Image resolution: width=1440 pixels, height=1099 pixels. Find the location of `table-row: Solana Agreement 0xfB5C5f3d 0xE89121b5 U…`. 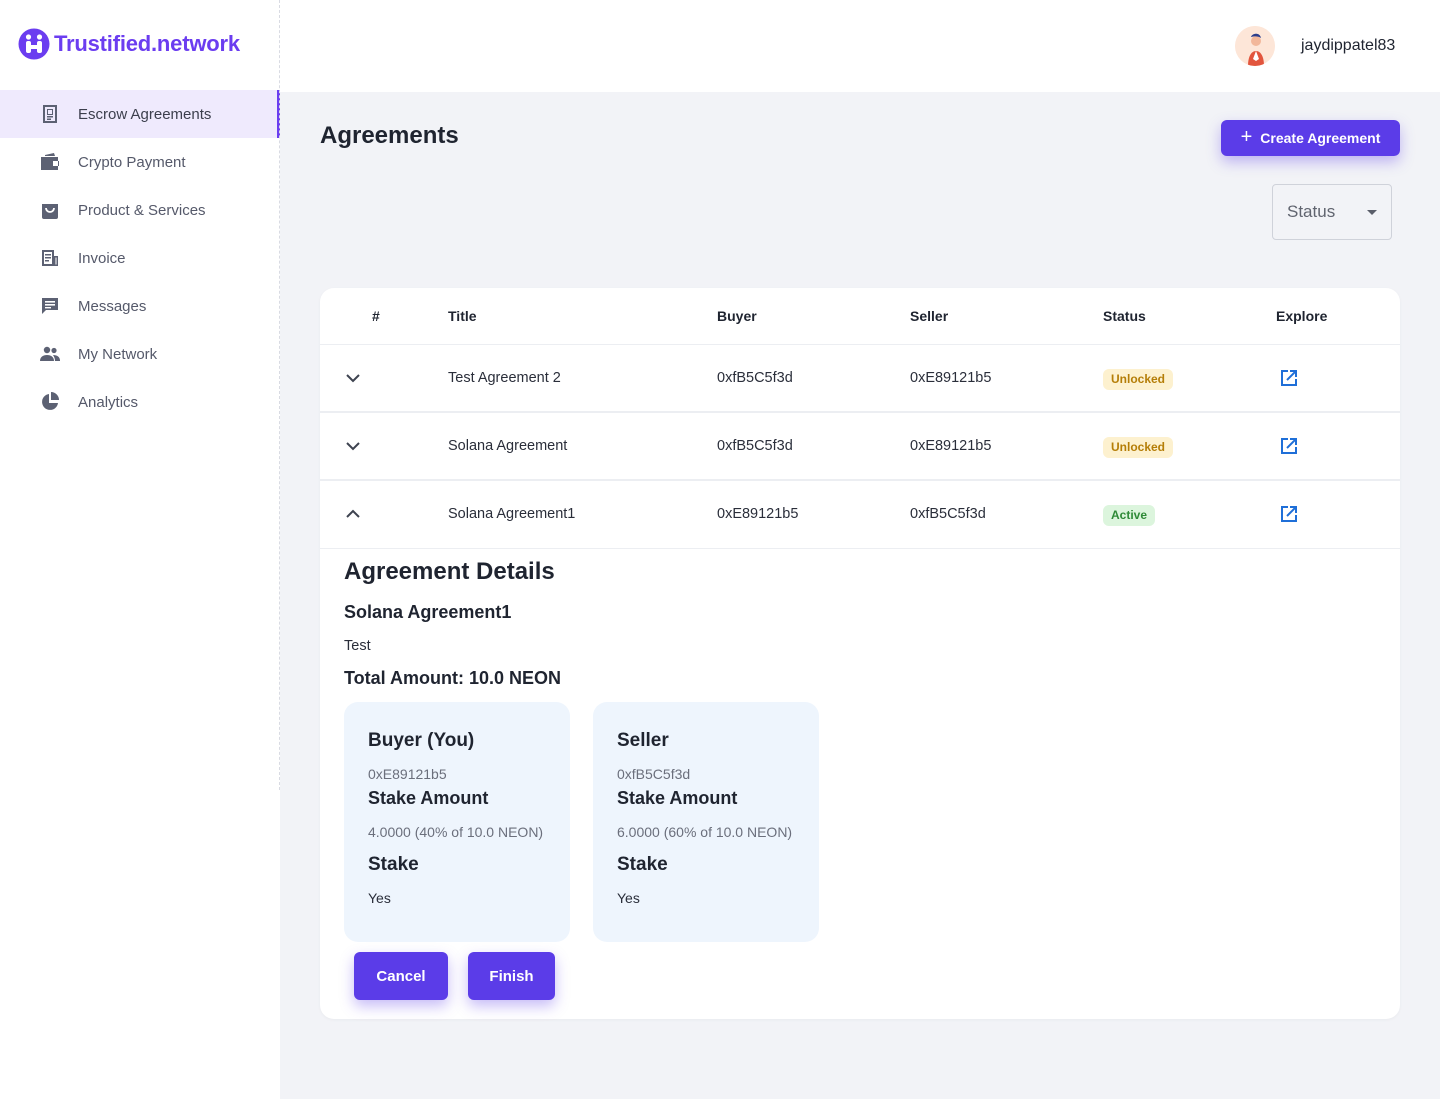

table-row: Solana Agreement 0xfB5C5f3d 0xE89121b5 U… is located at coordinates (860, 447).